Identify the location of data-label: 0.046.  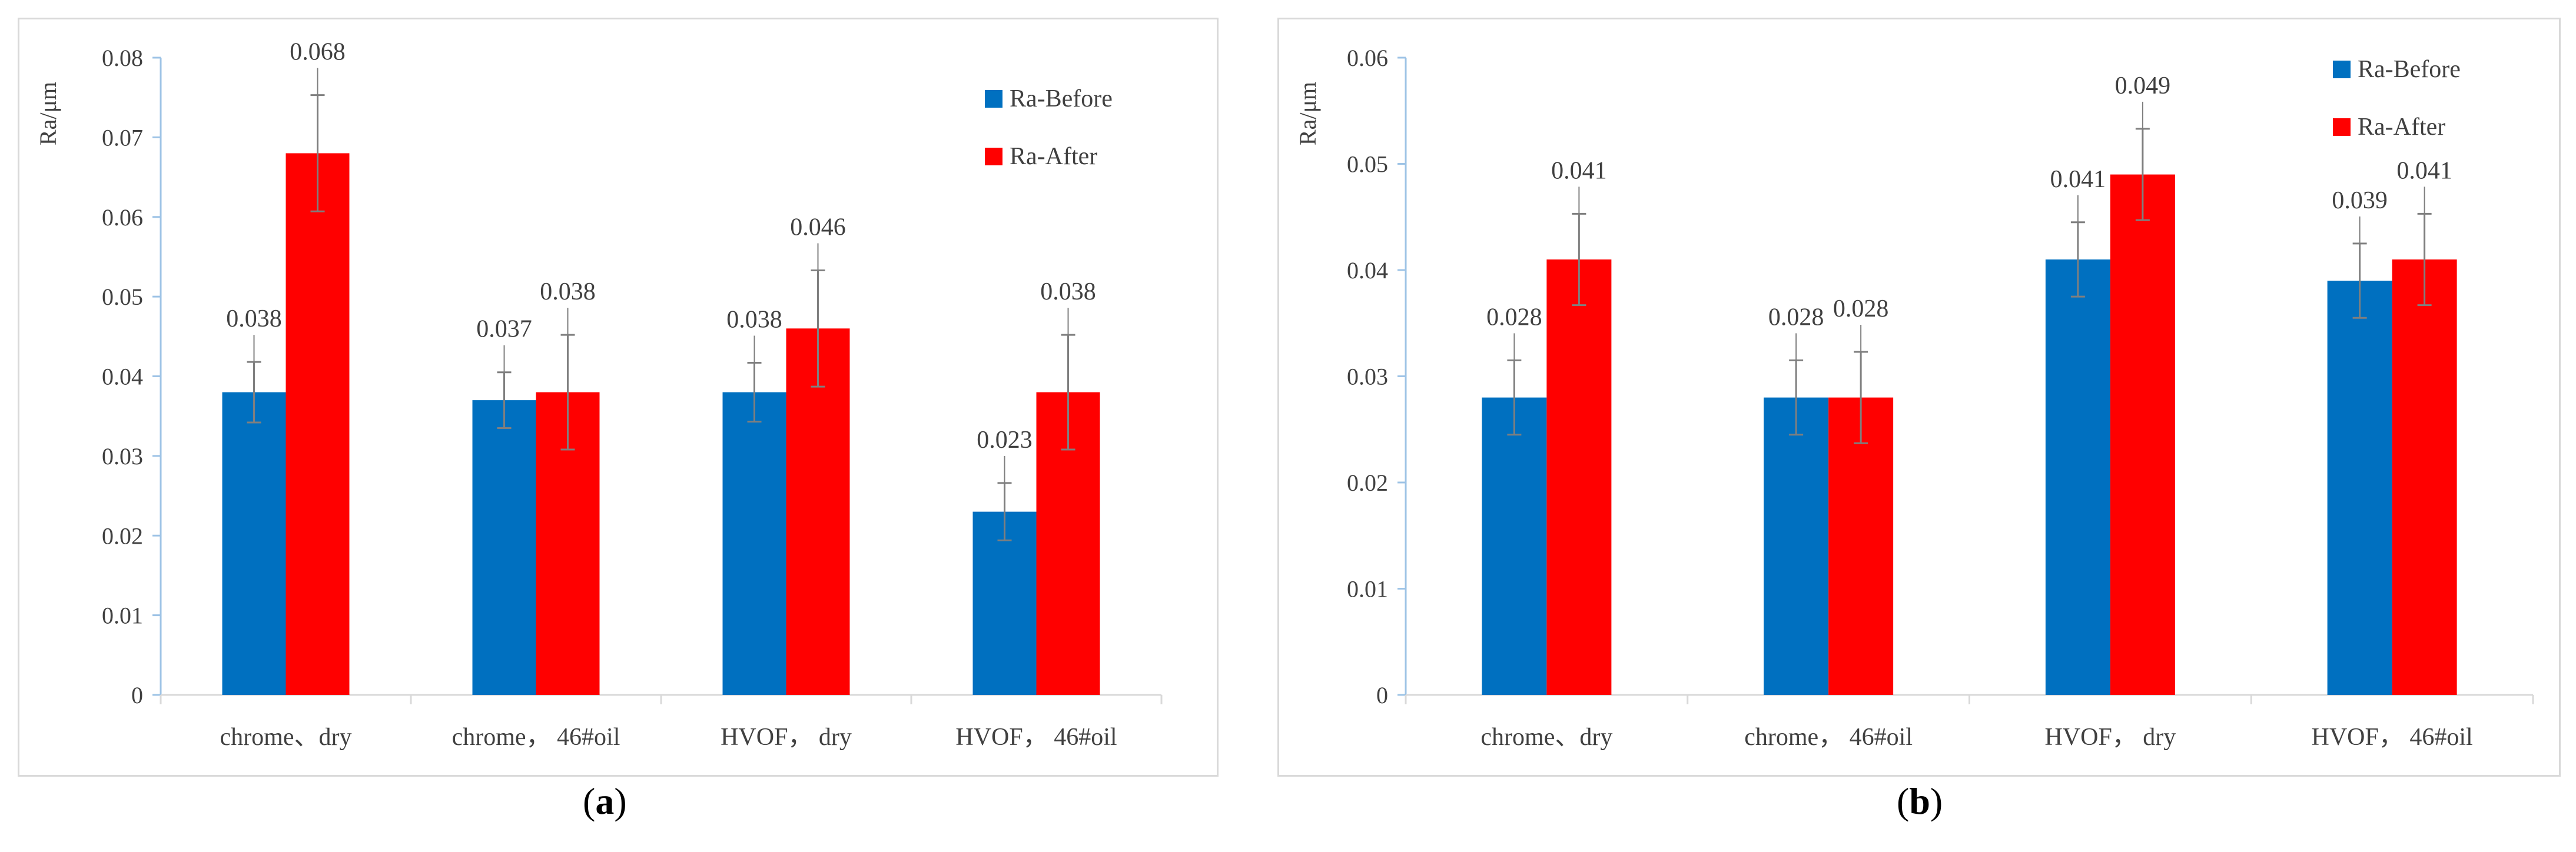
(818, 227).